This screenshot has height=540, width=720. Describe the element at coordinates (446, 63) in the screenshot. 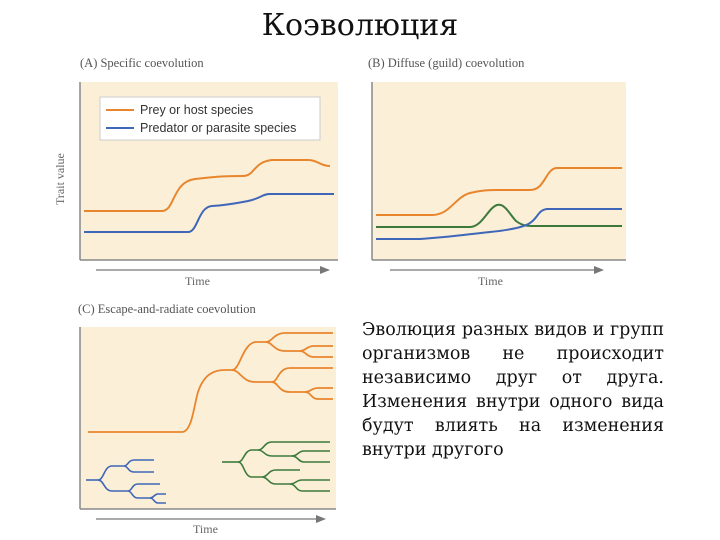

I see `panel-b-caption: (B) Diffuse (guild) coevolution` at that location.